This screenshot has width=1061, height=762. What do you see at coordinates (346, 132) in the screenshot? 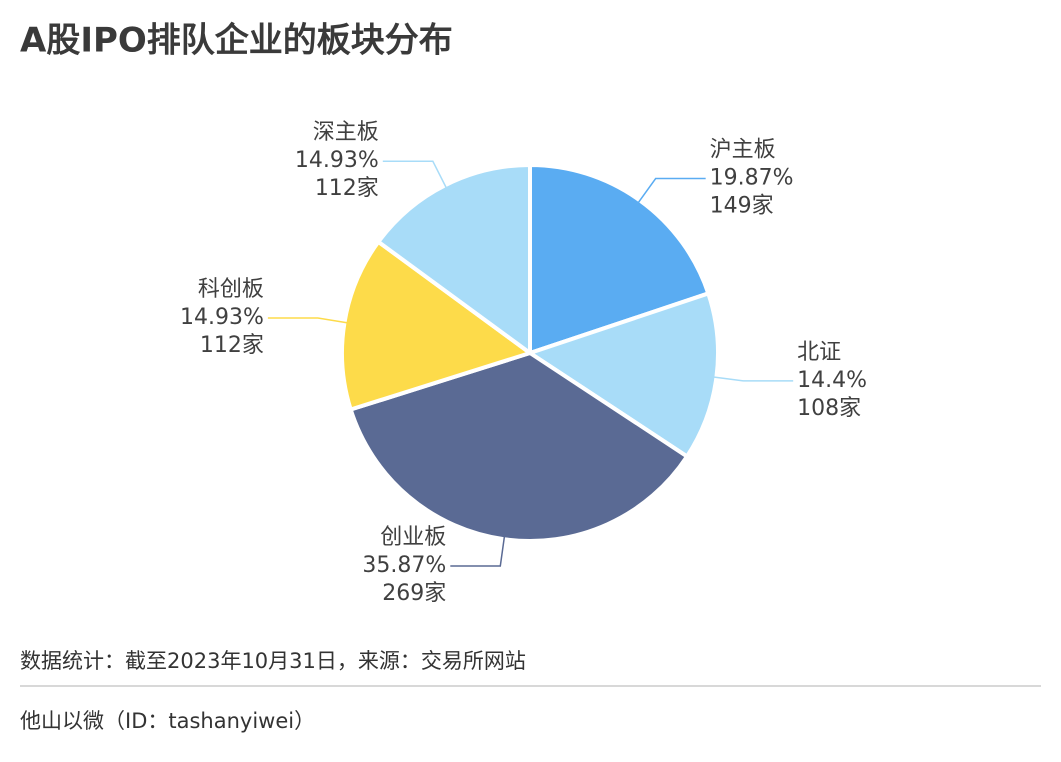
I see `slice-label: 深主板` at bounding box center [346, 132].